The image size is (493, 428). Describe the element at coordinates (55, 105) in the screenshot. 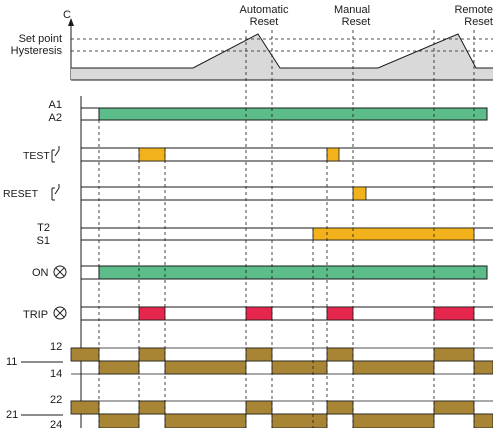

I see `a1-label: A1` at that location.